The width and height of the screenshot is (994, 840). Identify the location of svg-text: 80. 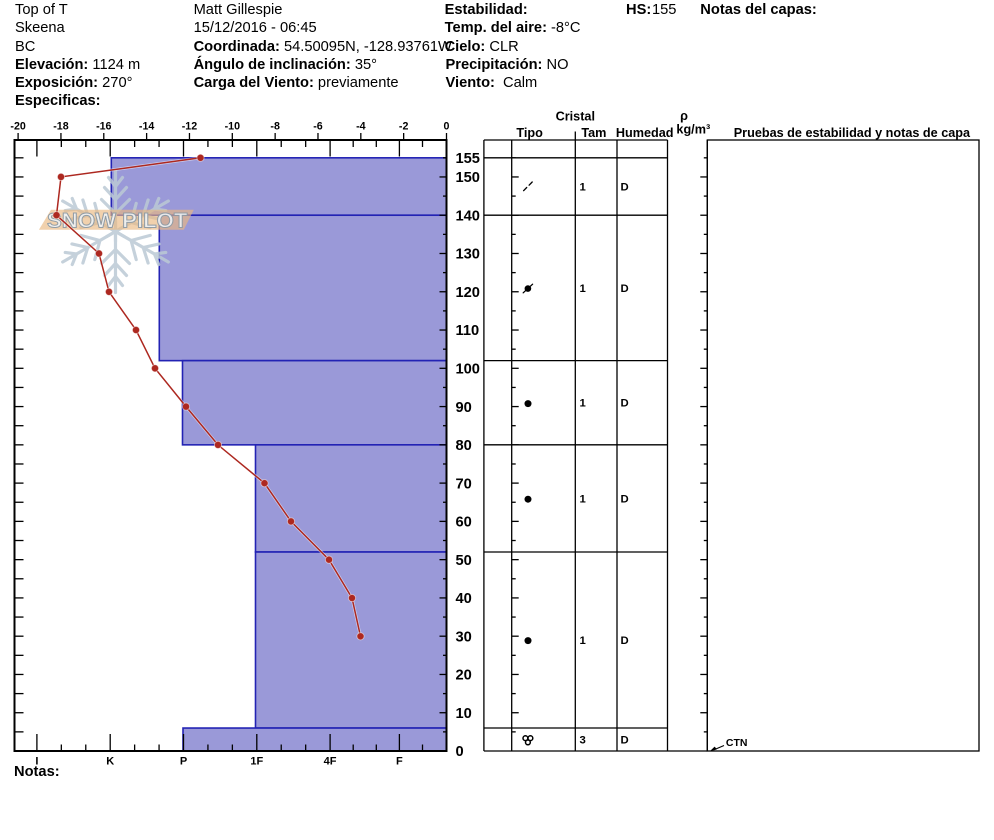
(464, 446).